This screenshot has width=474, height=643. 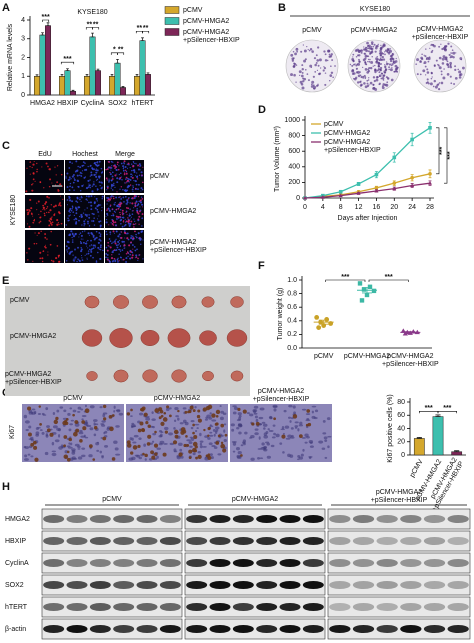 I want to click on panel-letter: F, so click(x=261, y=266).